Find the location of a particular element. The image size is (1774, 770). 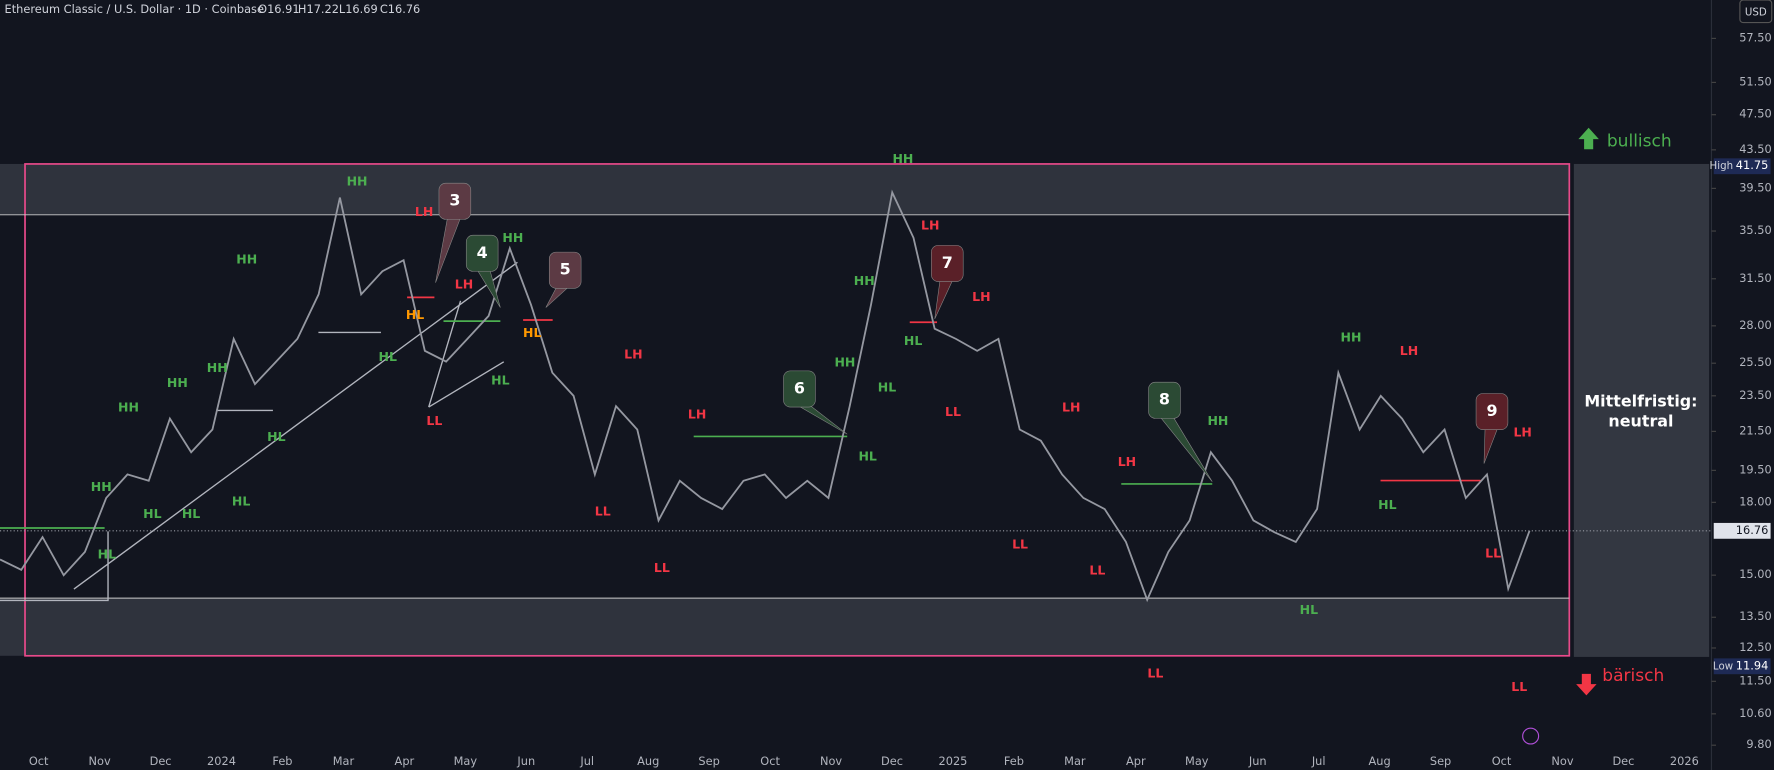

y-tick-label: 25.50 is located at coordinates (1755, 362).